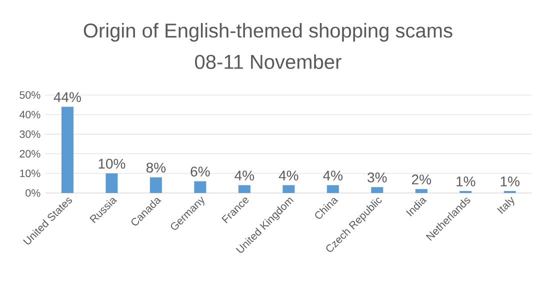  I want to click on data-label: 6%, so click(200, 171).